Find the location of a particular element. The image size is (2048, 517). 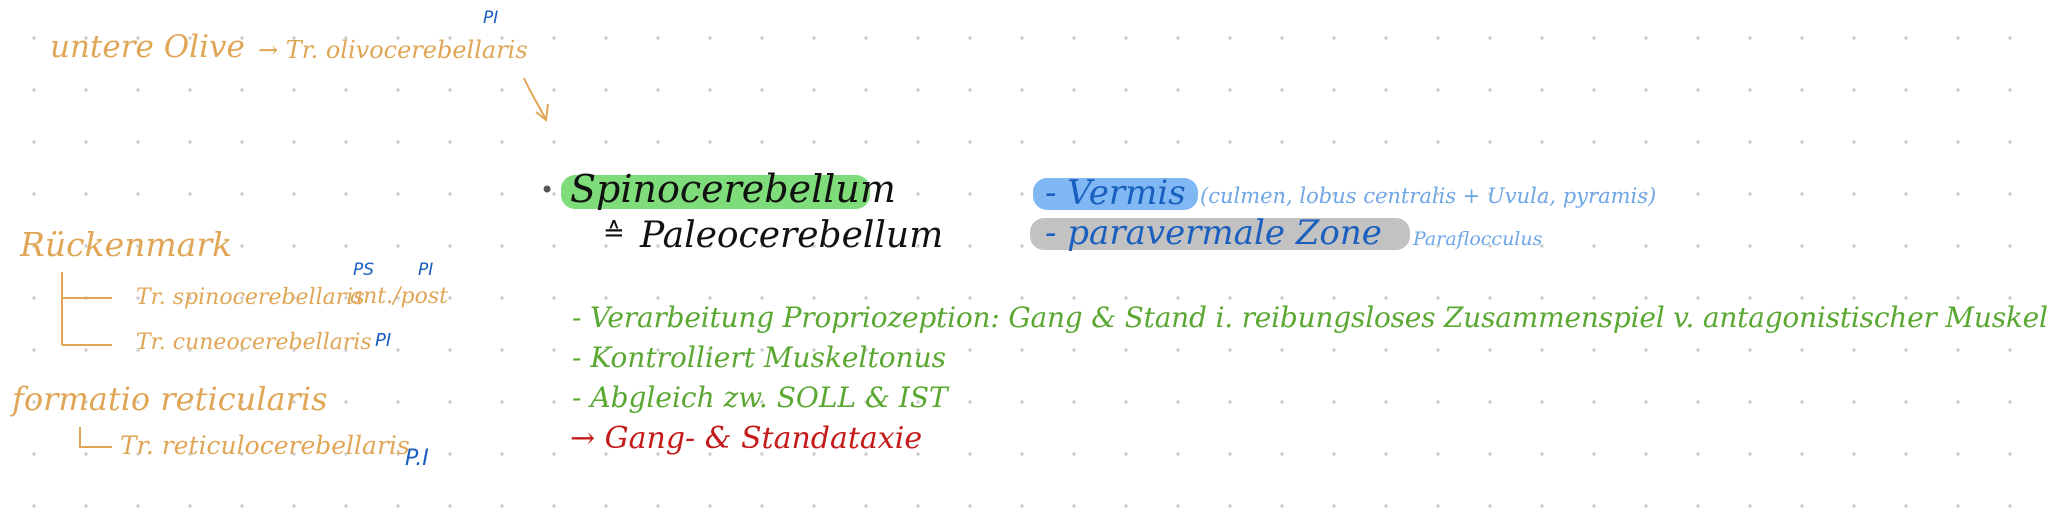

olive-tag: PI is located at coordinates (491, 18).